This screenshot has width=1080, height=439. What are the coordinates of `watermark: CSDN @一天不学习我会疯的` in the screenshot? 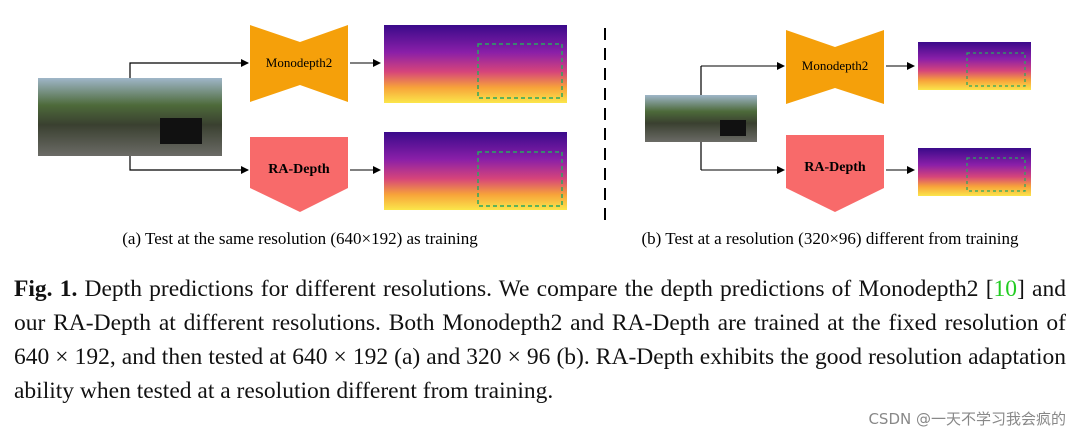 It's located at (967, 418).